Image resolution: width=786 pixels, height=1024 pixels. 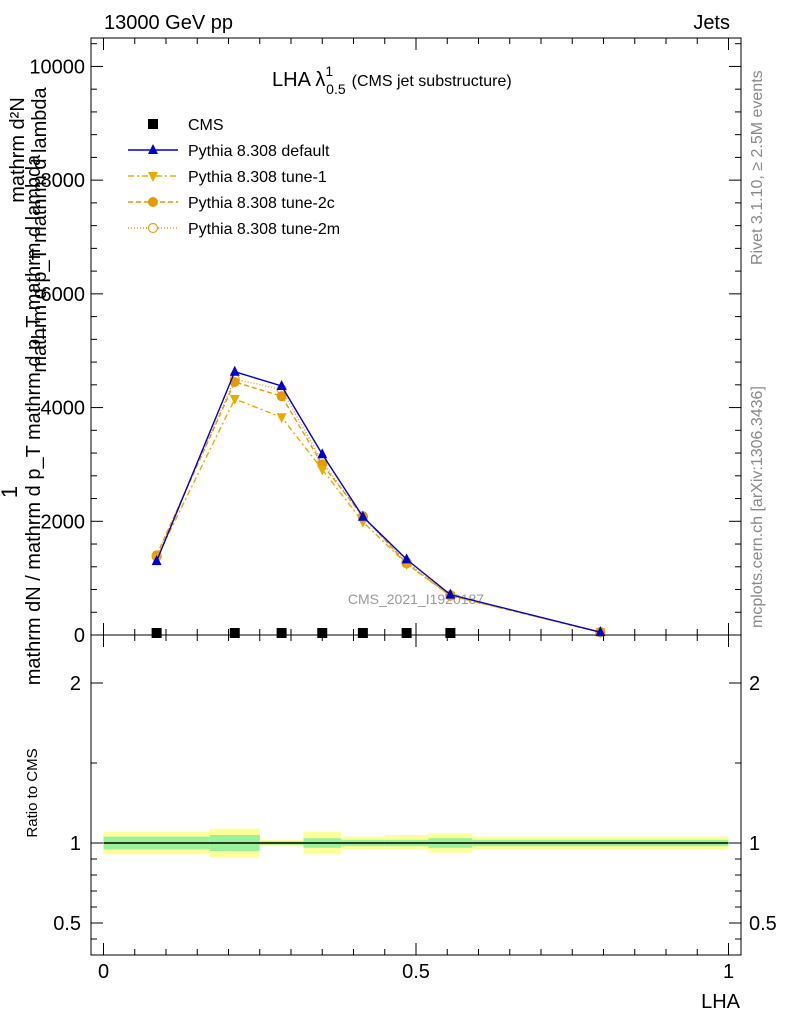 I want to click on x-axis-label: LHA, so click(x=721, y=1002).